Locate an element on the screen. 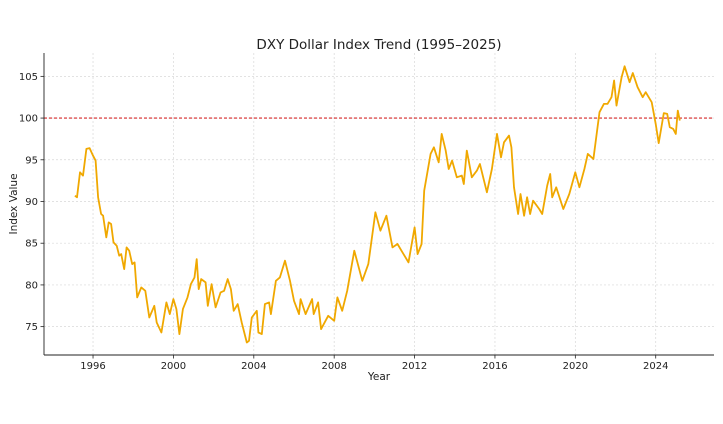  x-tick-label: 2004 is located at coordinates (253, 366).